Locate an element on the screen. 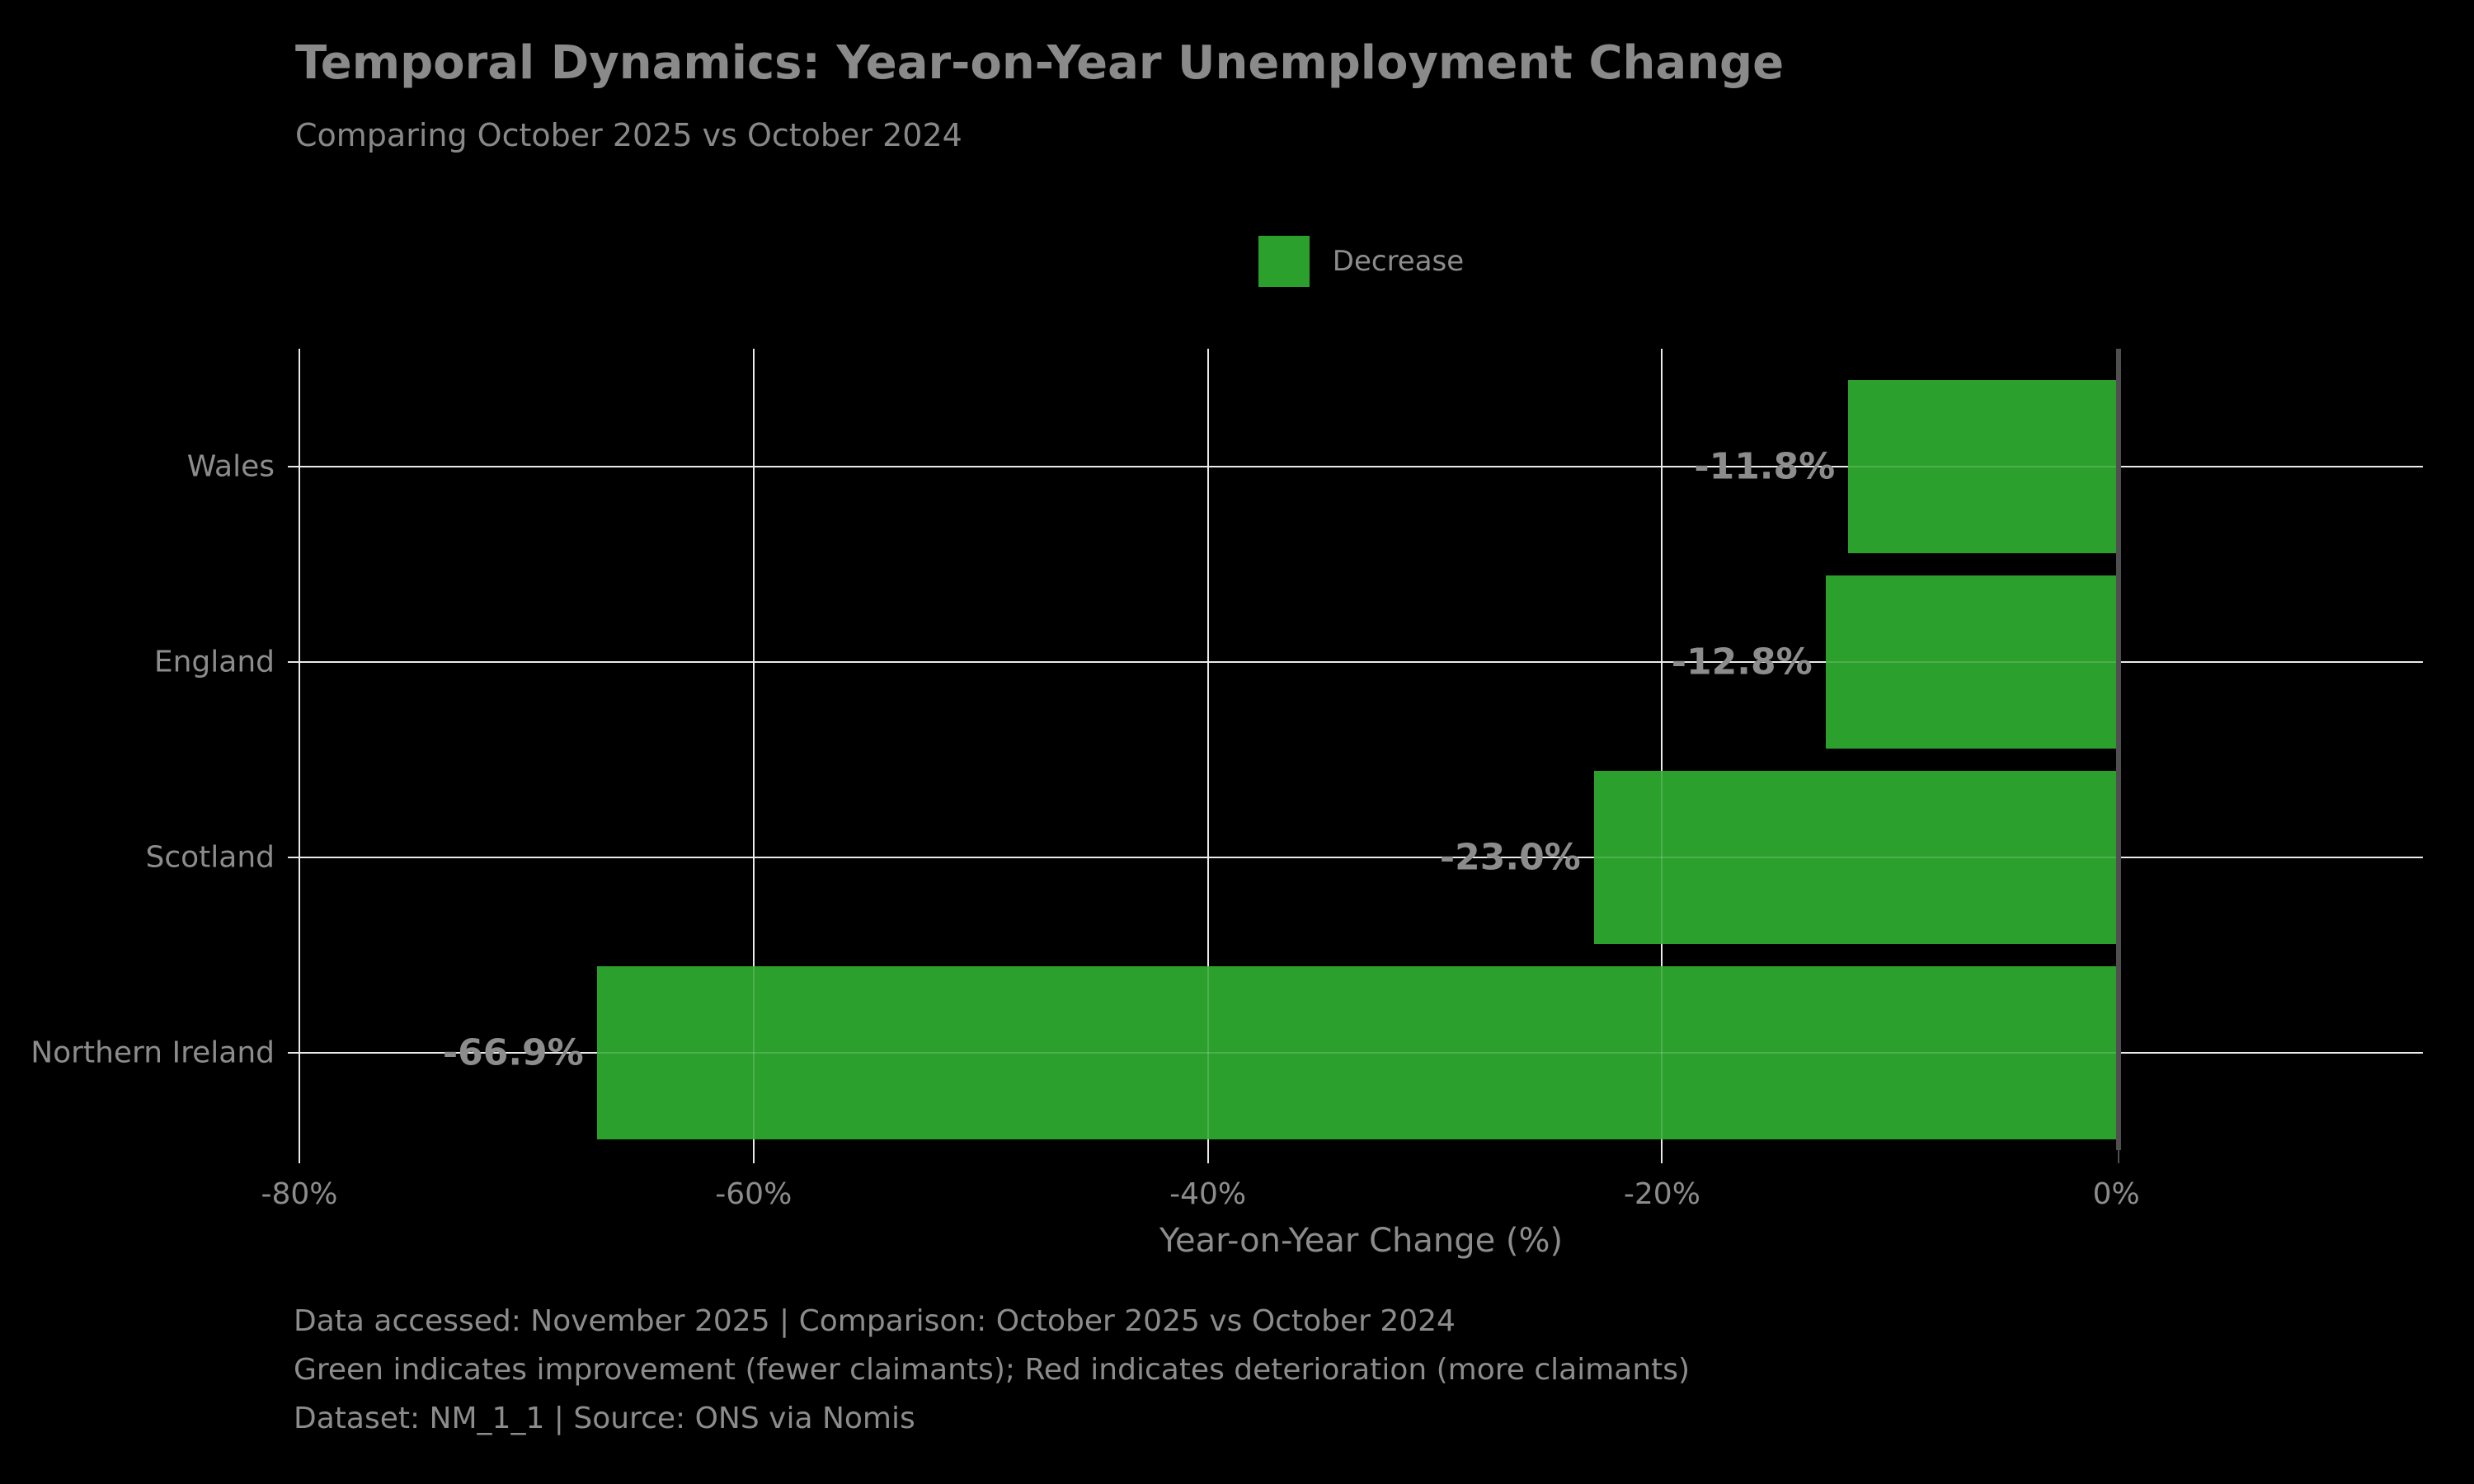 The height and width of the screenshot is (1484, 2474). chart-subtitle: Comparing October 2025 vs October 2024 is located at coordinates (628, 135).